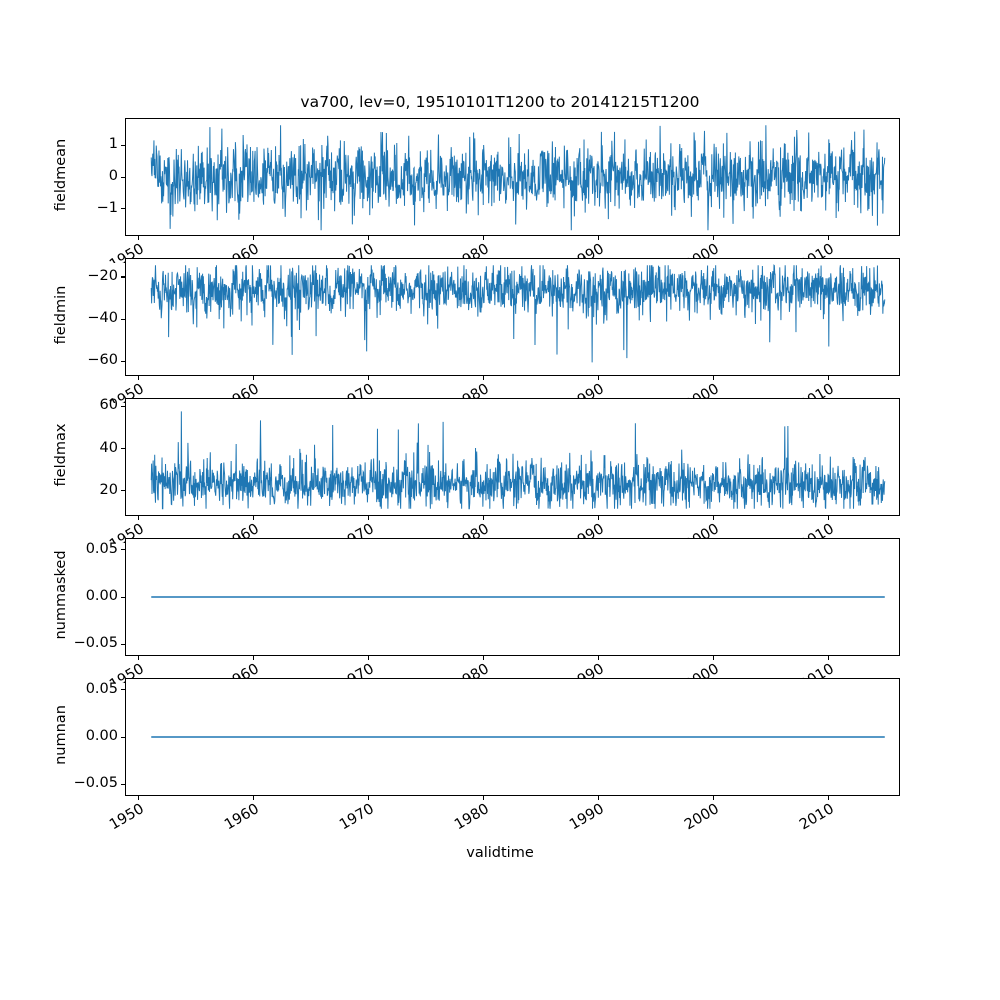  I want to click on axes-panel-fieldmax, so click(512, 457).